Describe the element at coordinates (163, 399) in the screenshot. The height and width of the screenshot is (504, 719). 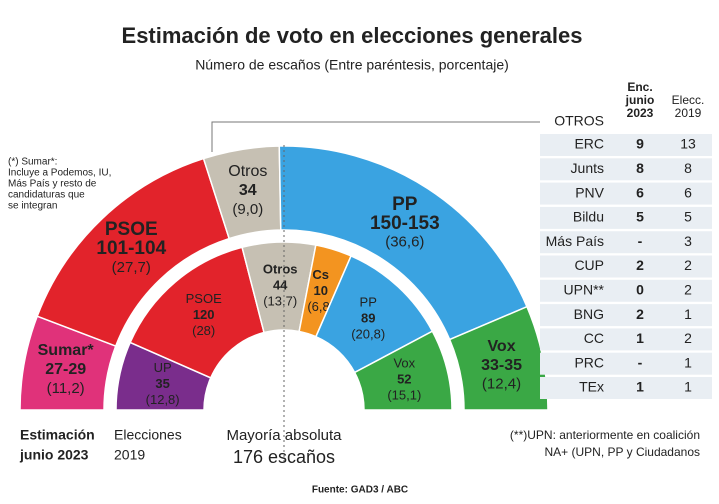
I see `segment-pct: (12,8)` at that location.